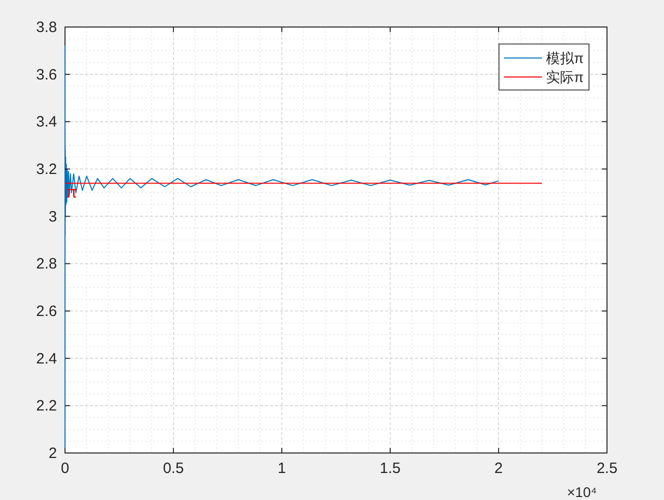 Image resolution: width=664 pixels, height=500 pixels. Describe the element at coordinates (498, 468) in the screenshot. I see `x-tick-label: 2` at that location.